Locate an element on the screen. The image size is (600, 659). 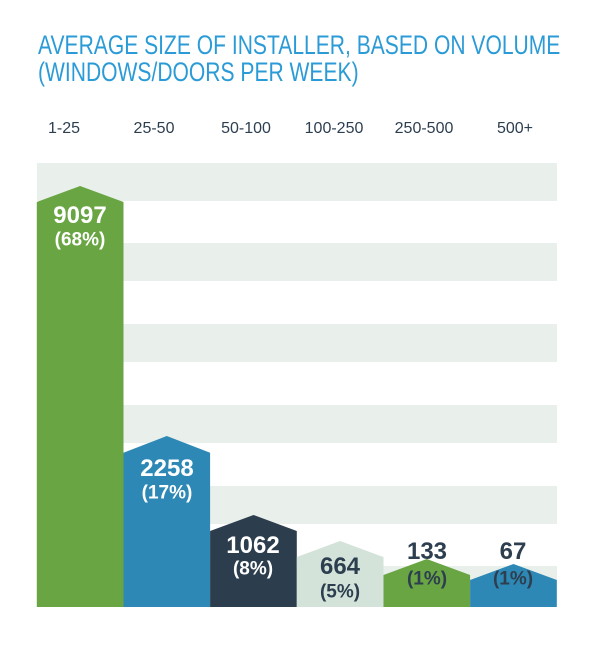
x-axis-label-25-50: 25-50 is located at coordinates (154, 128).